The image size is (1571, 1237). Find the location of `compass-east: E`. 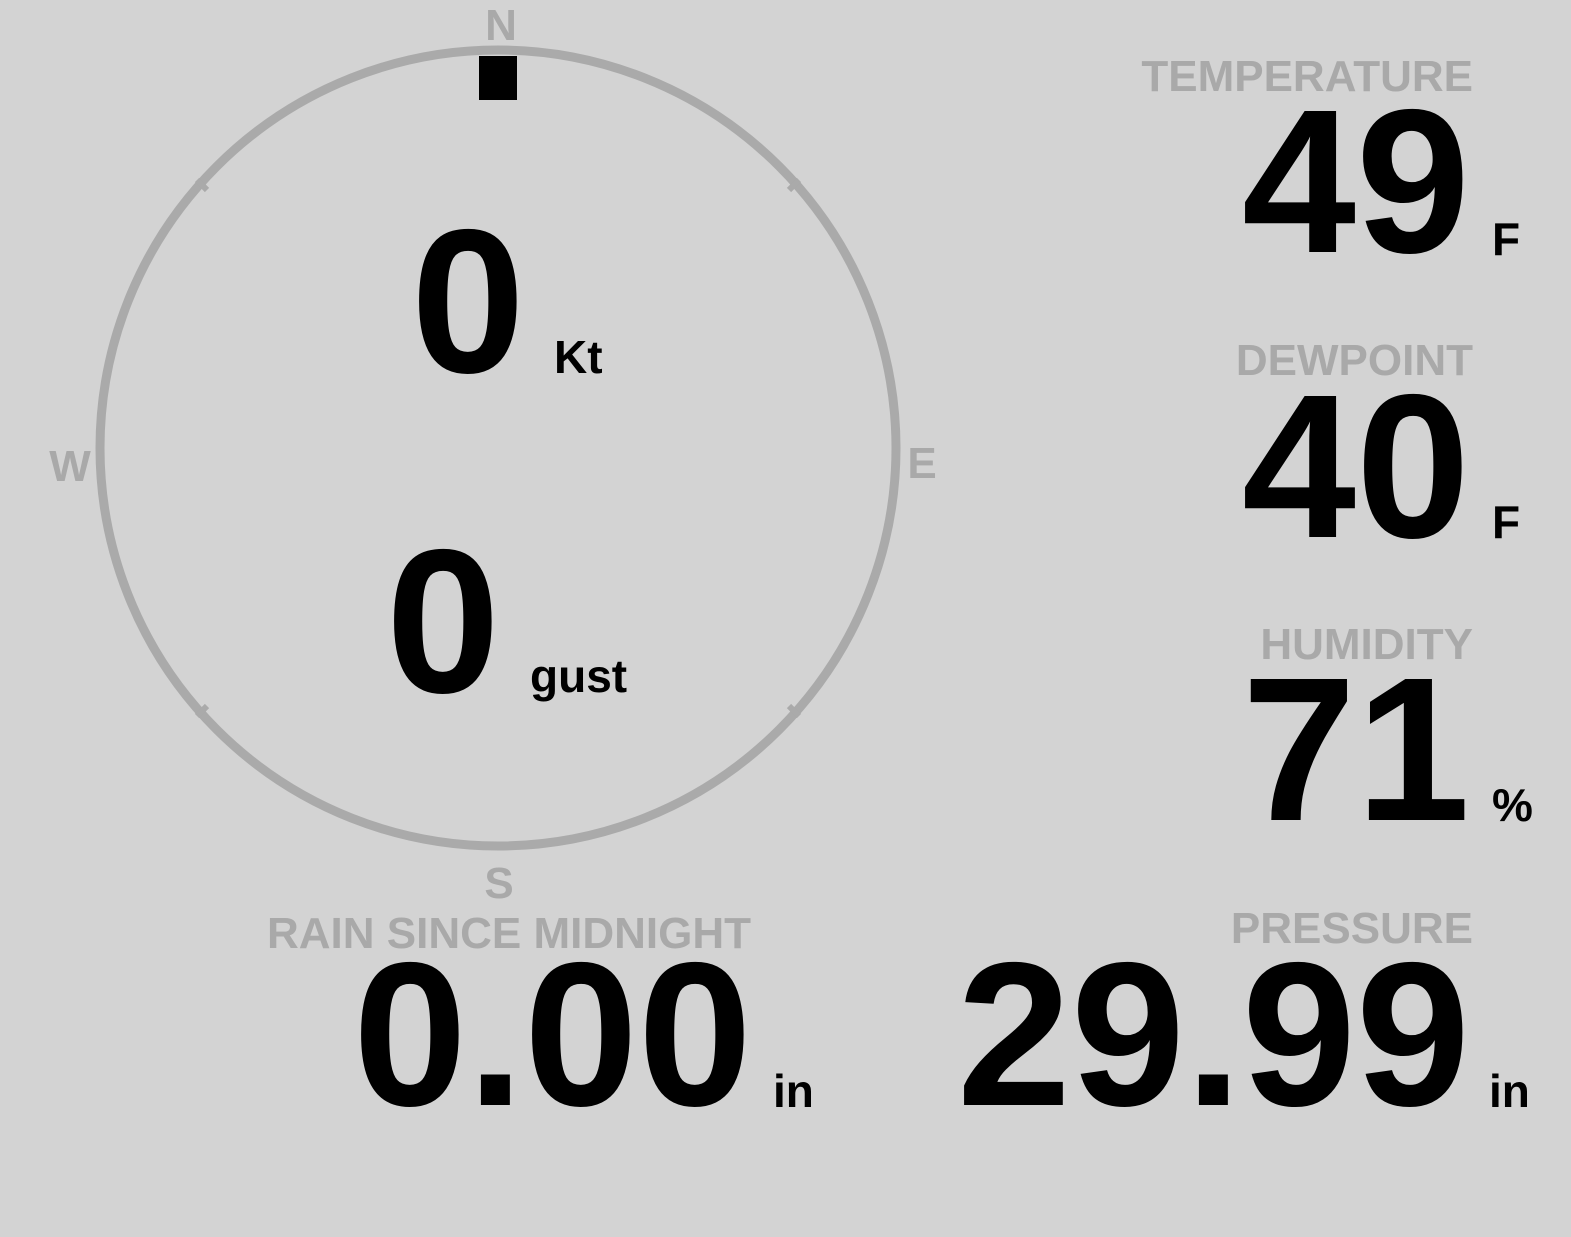

compass-east: E is located at coordinates (921, 463).